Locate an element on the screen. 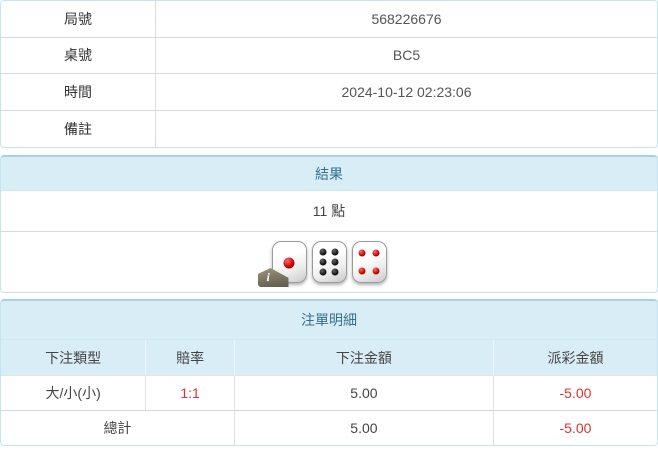 Image resolution: width=658 pixels, height=458 pixels. result-header: 結果 is located at coordinates (329, 174).